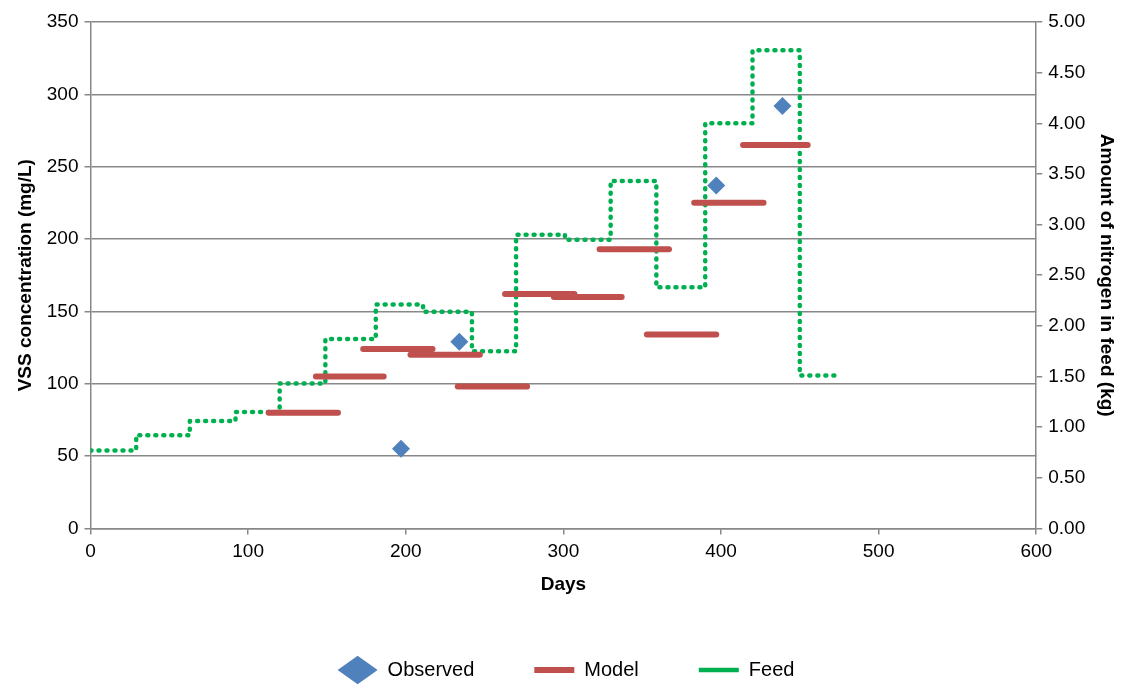 The height and width of the screenshot is (700, 1136). Describe the element at coordinates (62, 165) in the screenshot. I see `y-tick-label: 250` at that location.